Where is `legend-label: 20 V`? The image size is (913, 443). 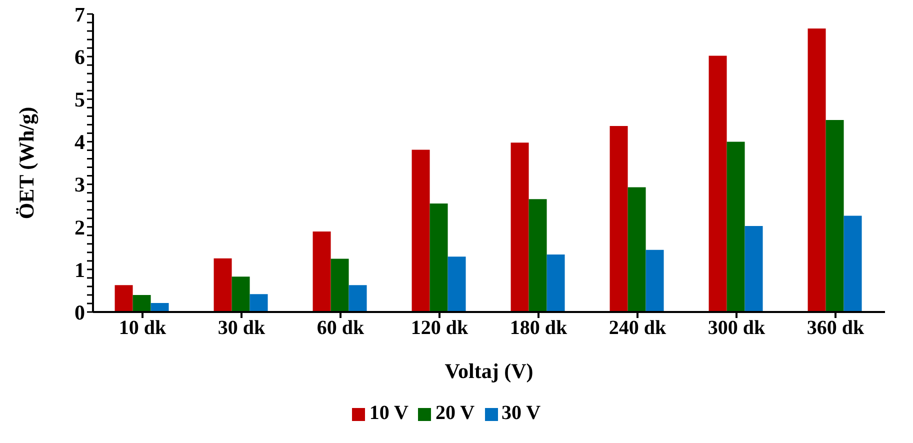 legend-label: 20 V is located at coordinates (455, 413).